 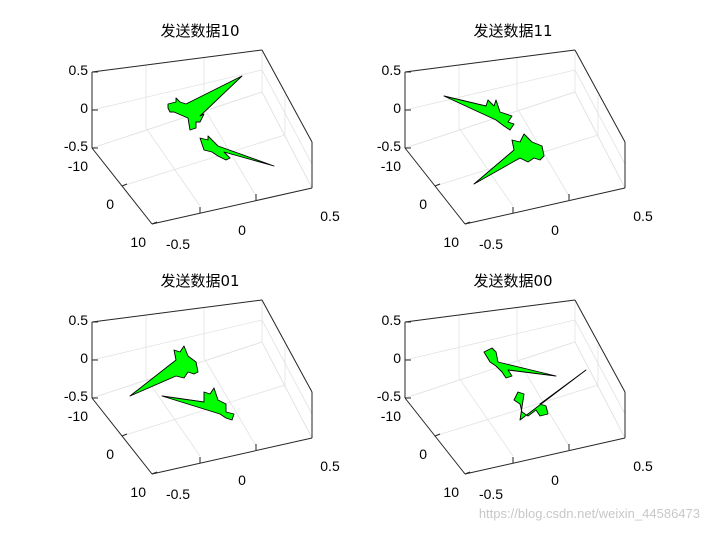 I want to click on watermark: https://blog.csdn.net/weixin_44586473, so click(x=589, y=513).